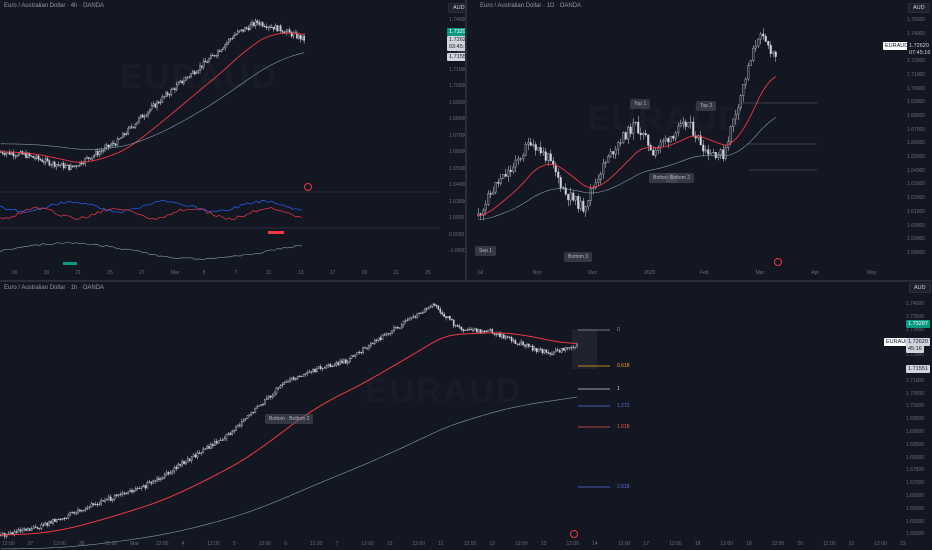  What do you see at coordinates (8, 544) in the screenshot?
I see `time-axis-label: 12:00` at bounding box center [8, 544].